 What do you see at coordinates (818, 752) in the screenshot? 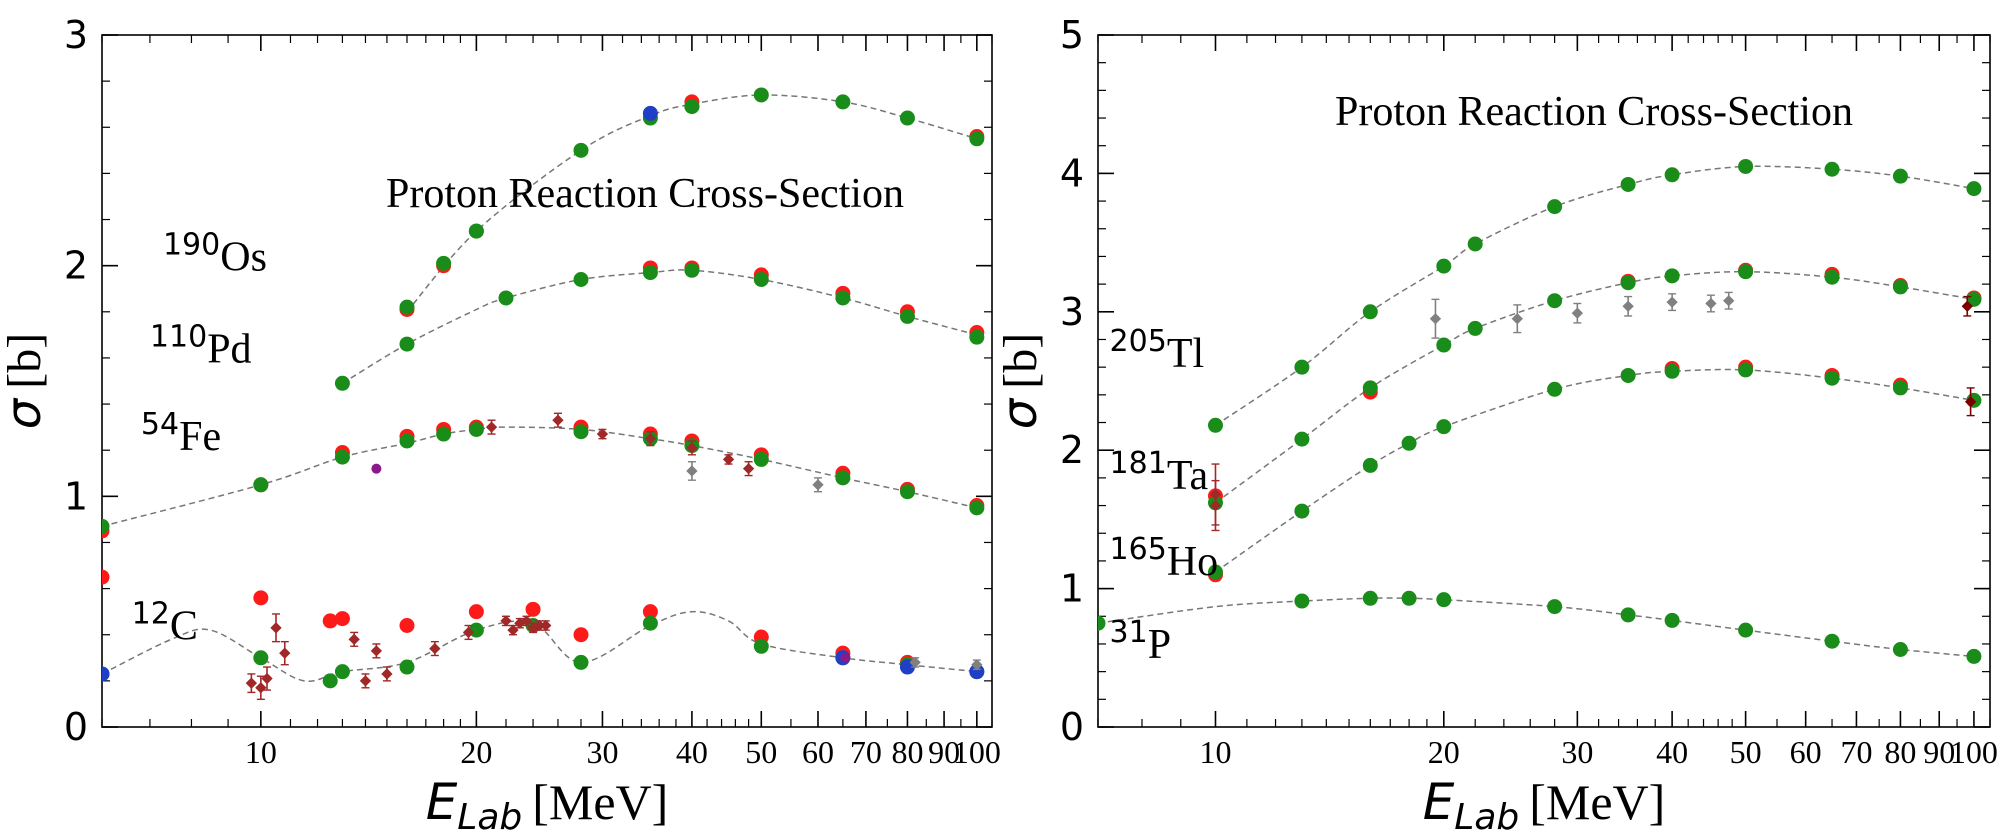
I see `x-tick-label: 60` at bounding box center [818, 752].